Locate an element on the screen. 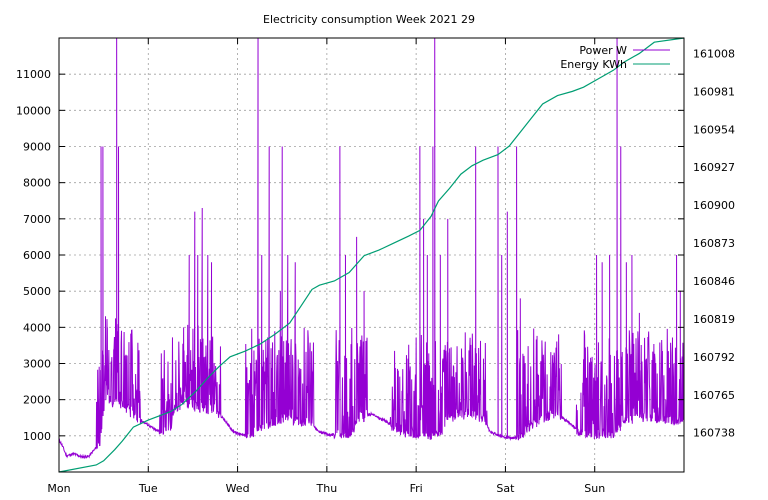 This screenshot has width=768, height=500. tick-label-y-right: 160873 is located at coordinates (714, 243).